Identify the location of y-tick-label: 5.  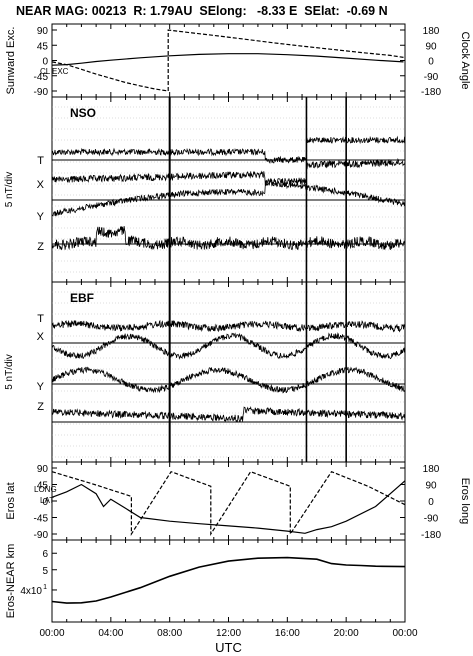
(45, 571).